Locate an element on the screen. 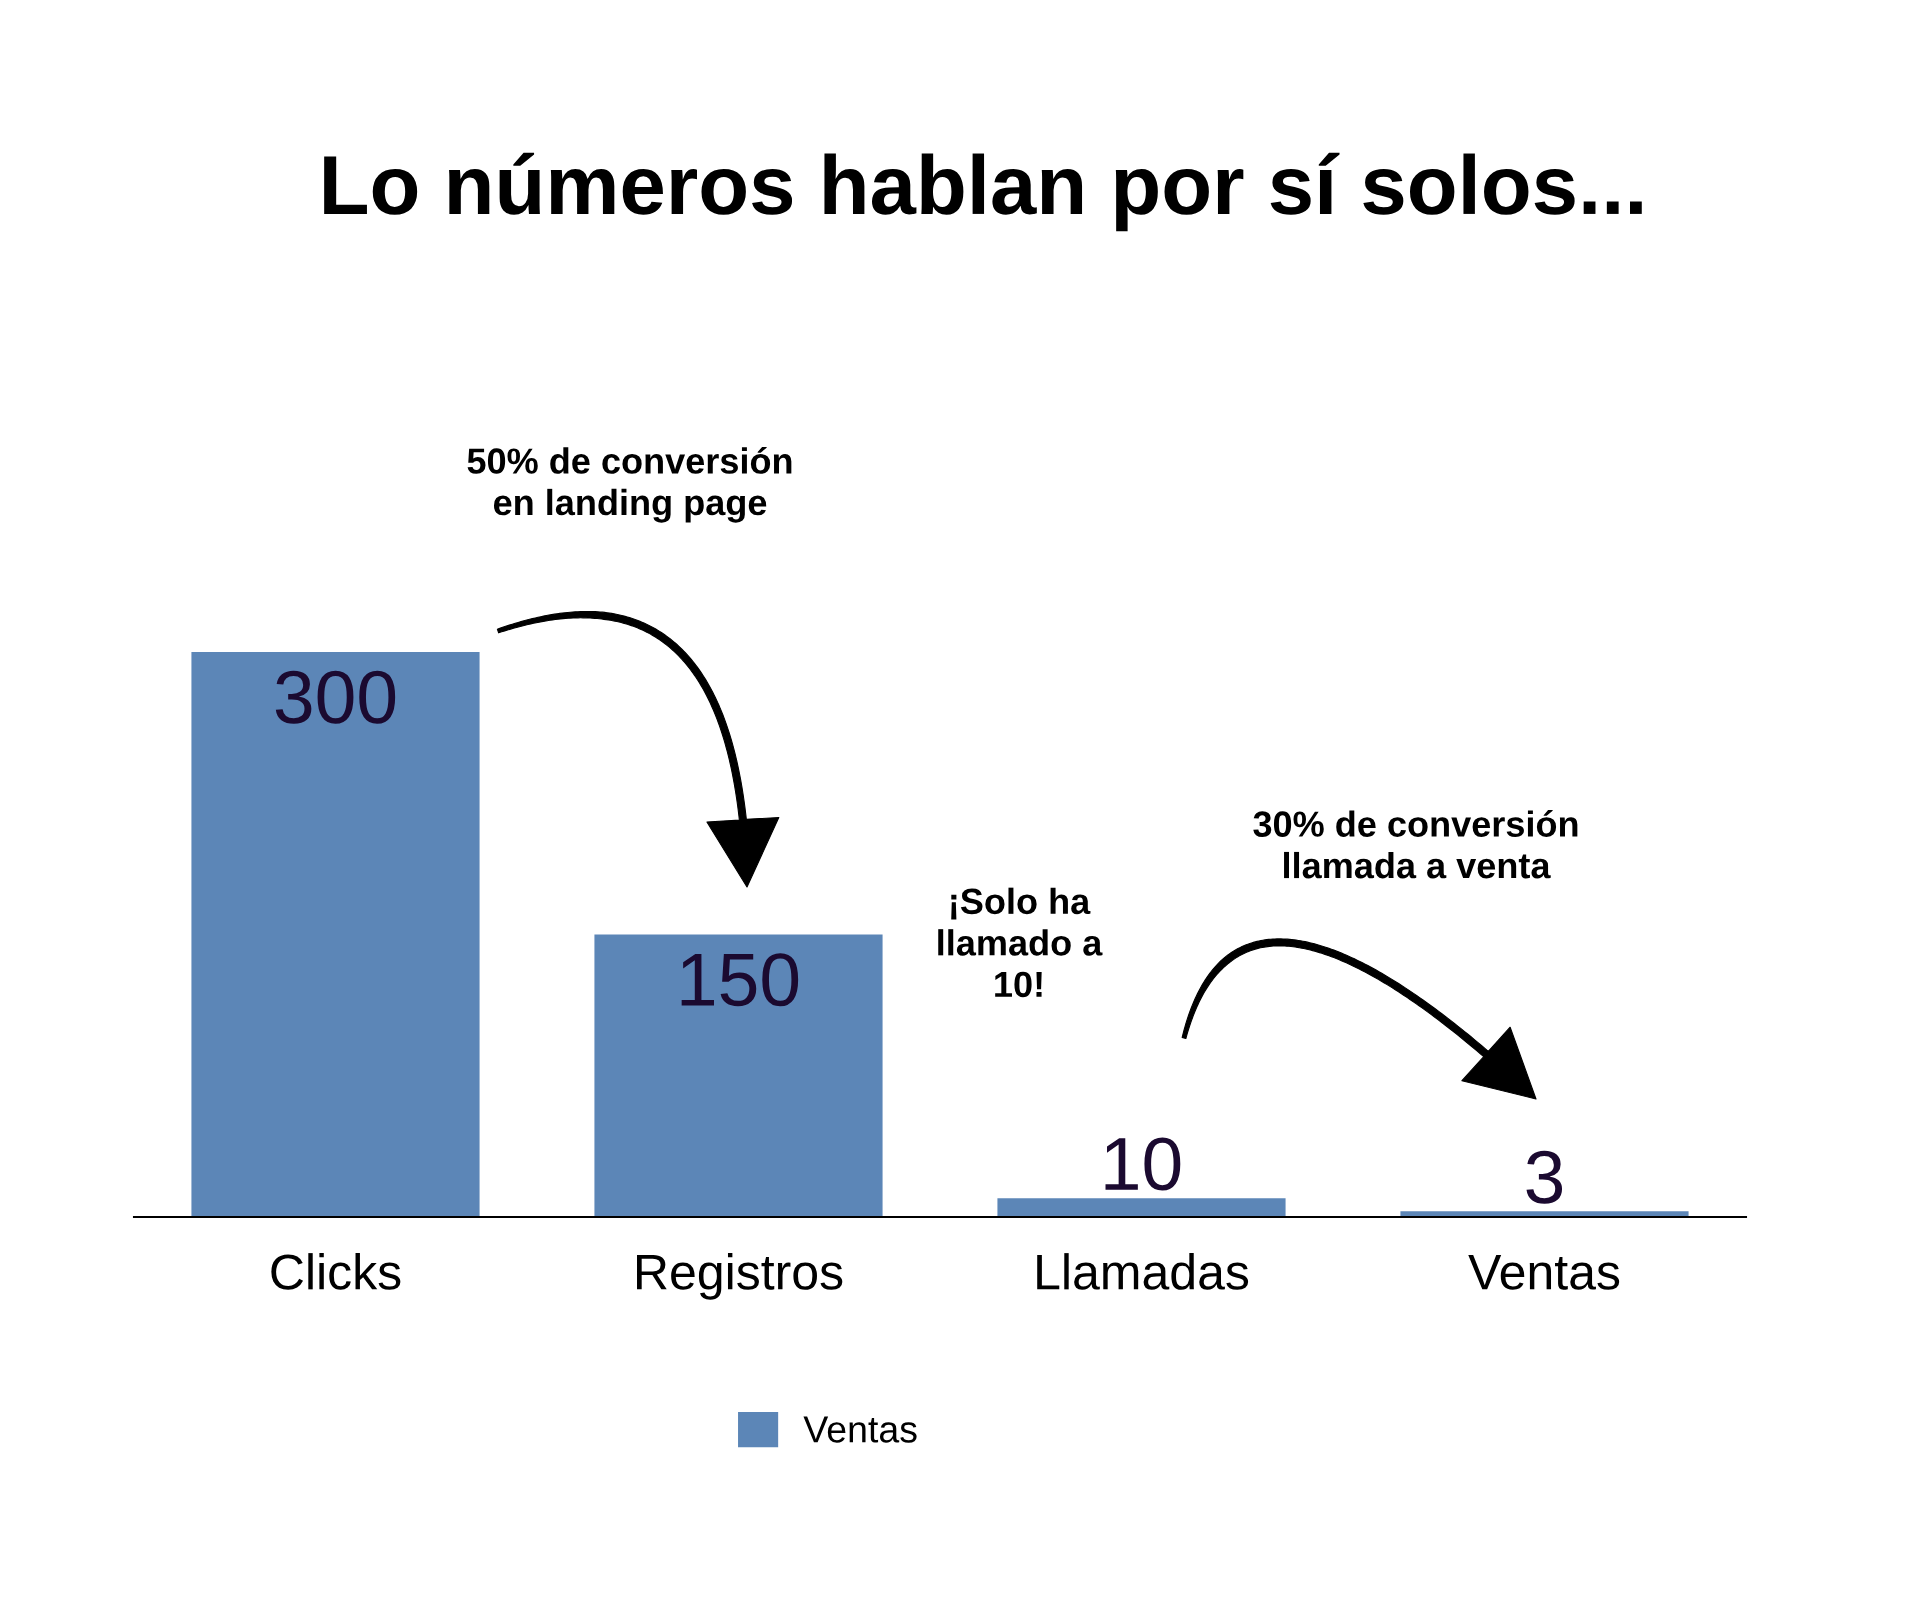 Image resolution: width=1914 pixels, height=1618 pixels. data-label: 10 is located at coordinates (1143, 1164).